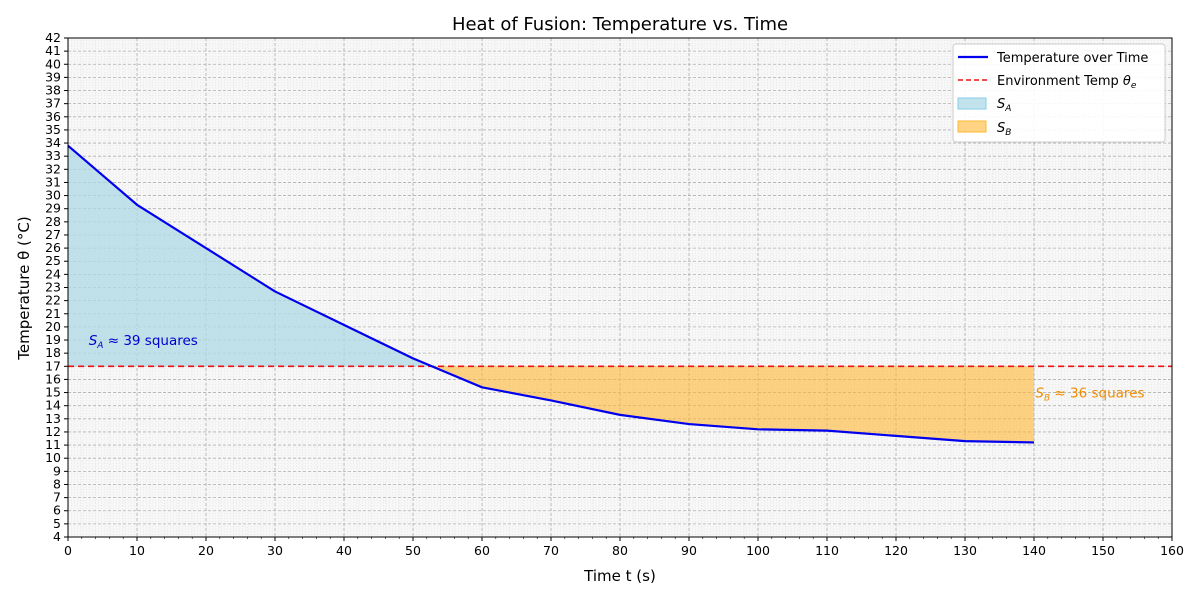 The image size is (1200, 600). I want to click on y-tick-label: 22, so click(53, 300).